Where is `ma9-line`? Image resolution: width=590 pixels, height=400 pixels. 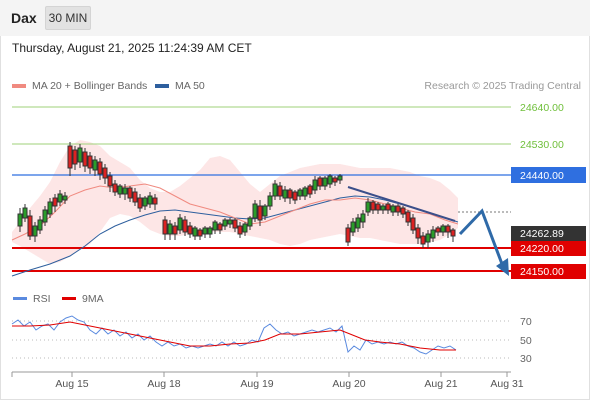 ma9-line is located at coordinates (234, 336).